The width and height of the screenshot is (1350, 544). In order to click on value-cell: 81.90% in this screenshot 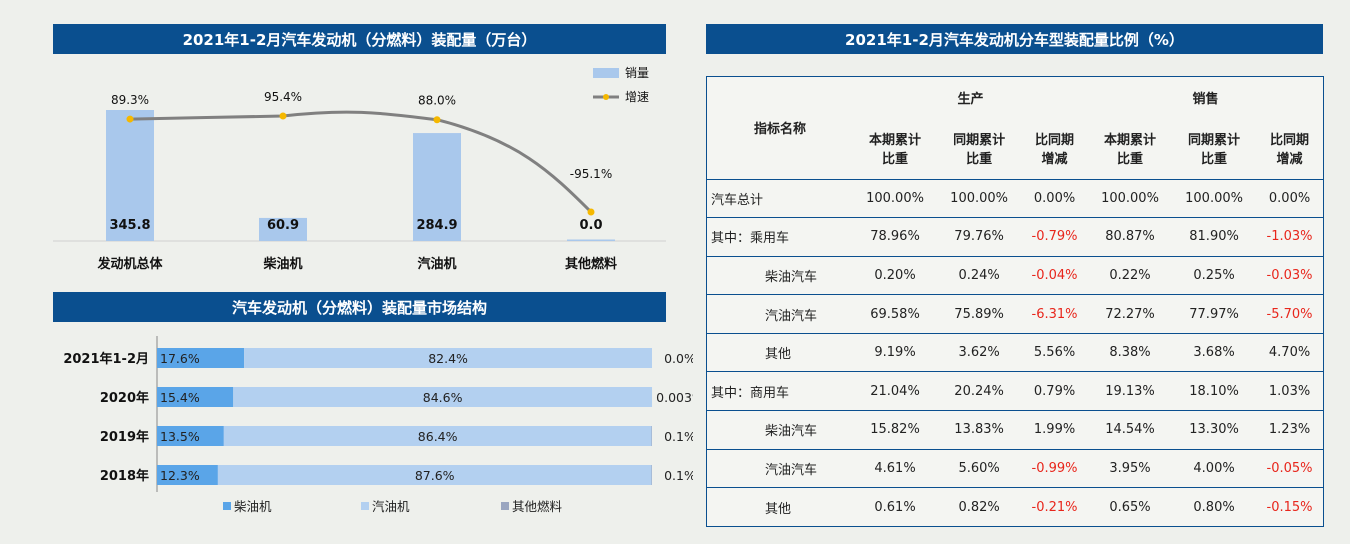, I will do `click(1214, 237)`.